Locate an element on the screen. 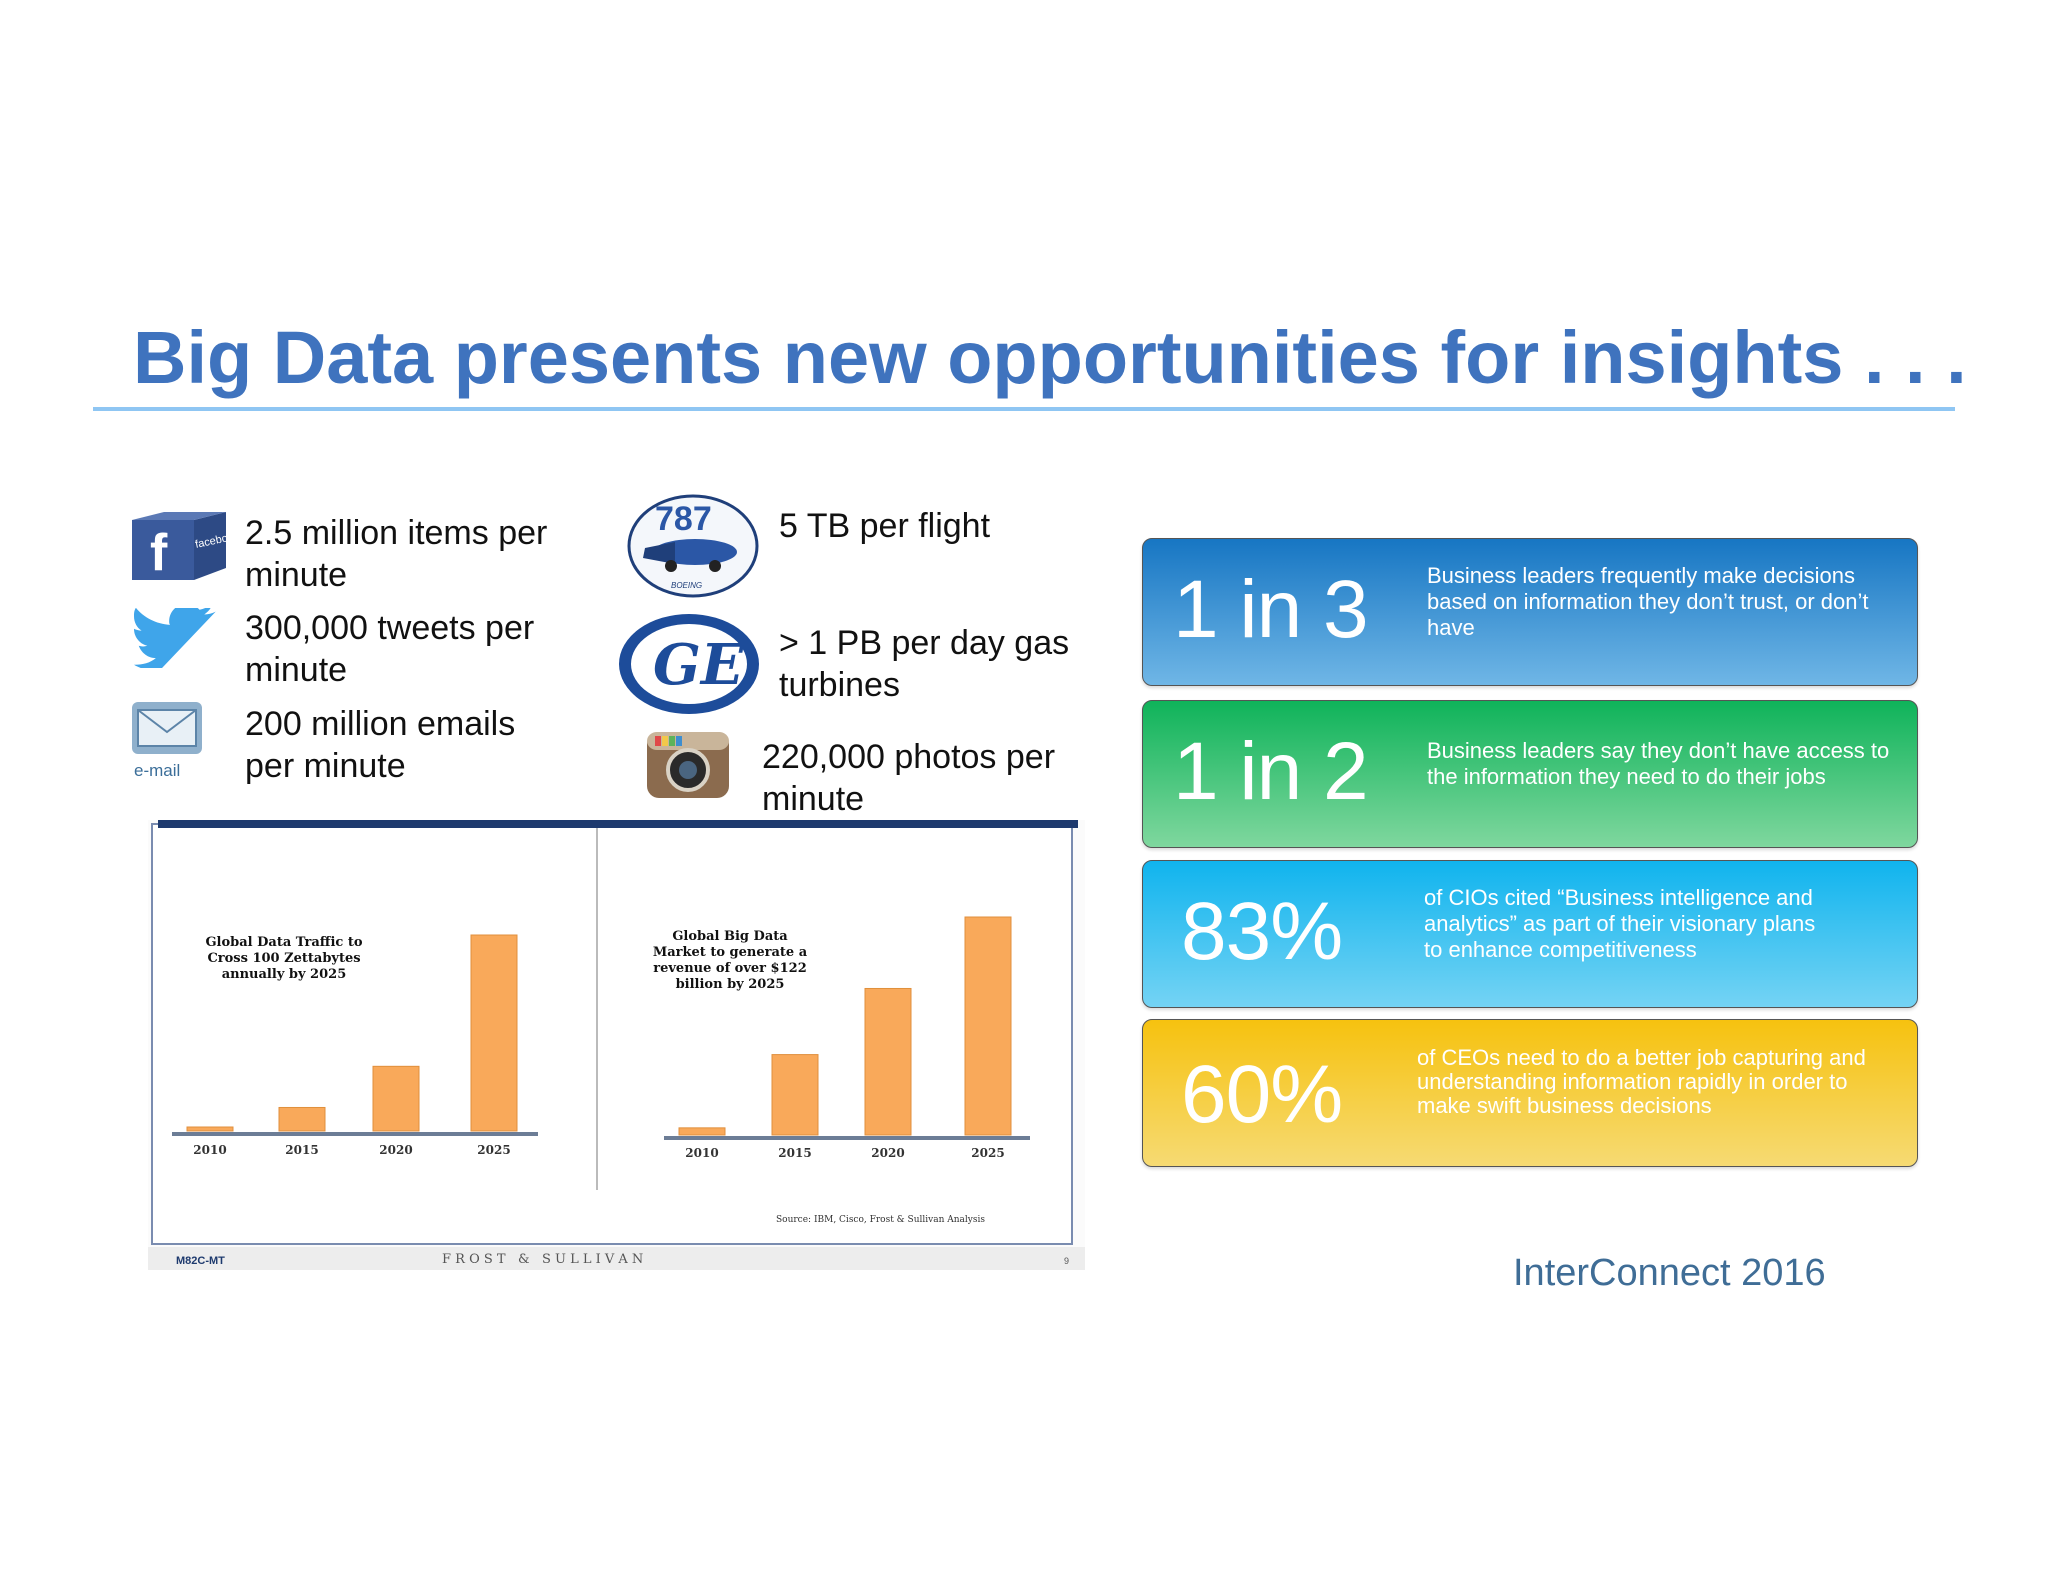 Image resolution: width=2048 pixels, height=1582 pixels. chart-title-line: billion by 2025 is located at coordinates (730, 984).